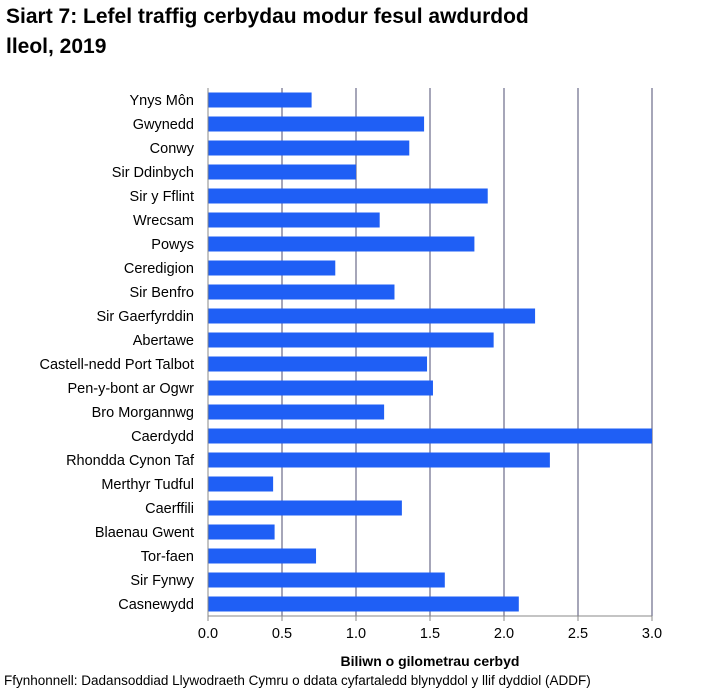  Describe the element at coordinates (130, 389) in the screenshot. I see `category-label: Pen-y-bont ar Ogwr` at that location.